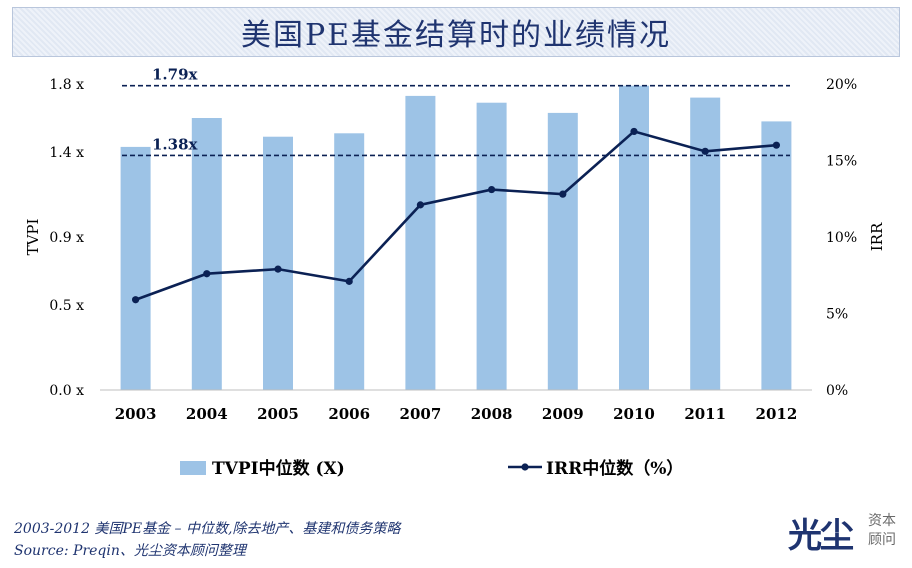 The image size is (912, 568). I want to click on x-tick-label: 2012, so click(777, 414).